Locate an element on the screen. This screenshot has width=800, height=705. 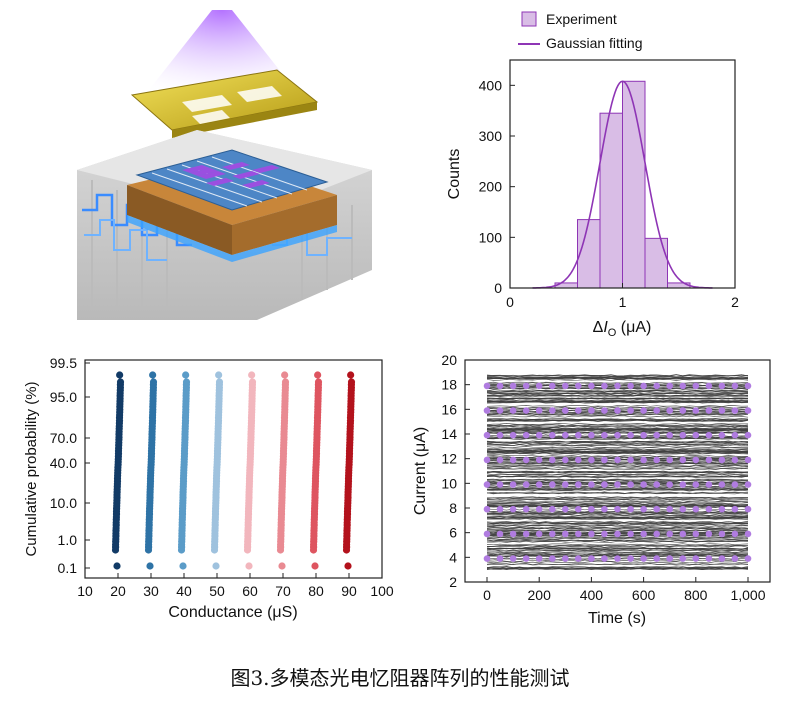
histogram-ylabel: Counts is located at coordinates (454, 174).